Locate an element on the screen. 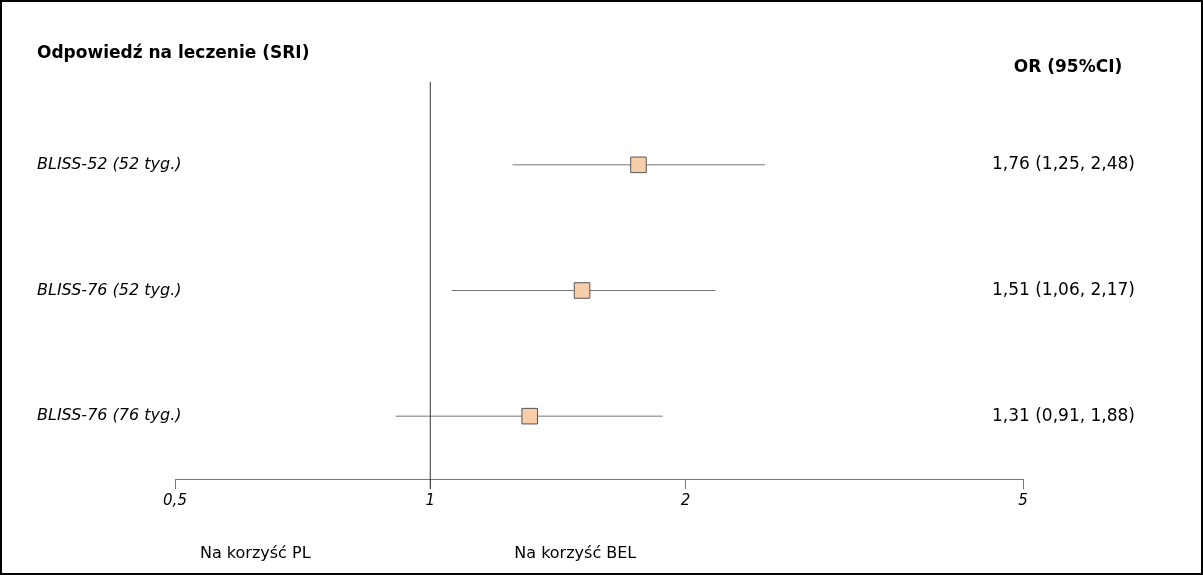 Image resolution: width=1203 pixels, height=575 pixels. text: Na korzyść BEL is located at coordinates (575, 553).